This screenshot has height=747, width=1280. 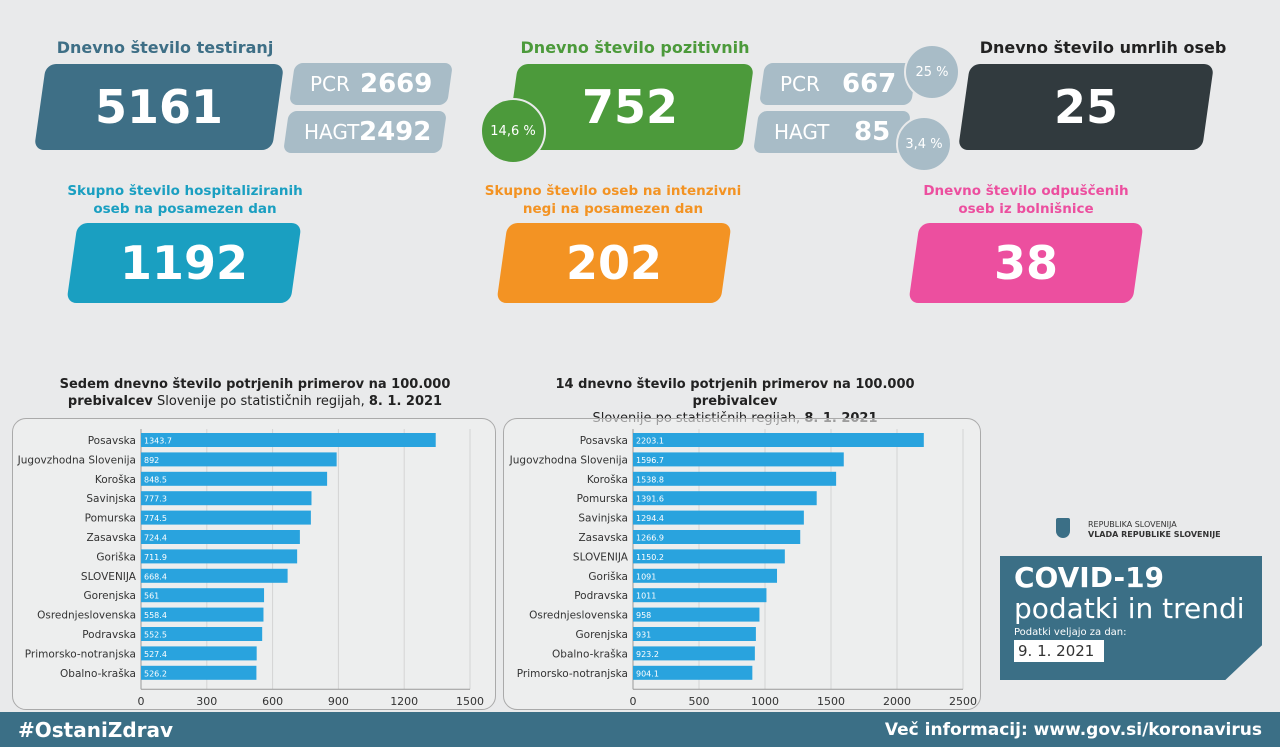 I want to click on data-label: 904.1, so click(x=647, y=673).